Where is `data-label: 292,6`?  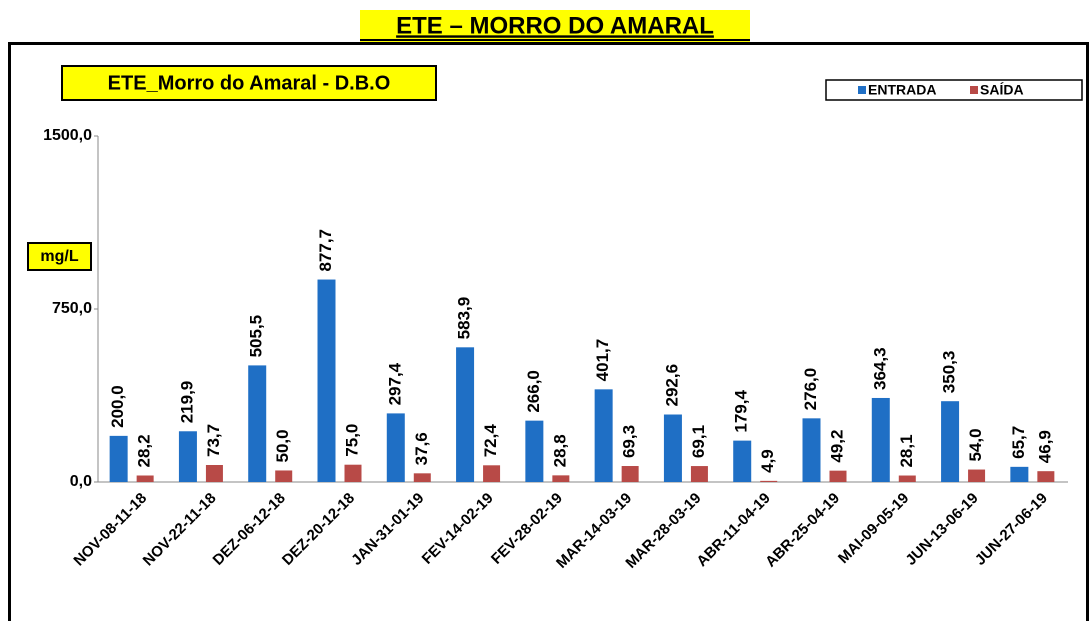 data-label: 292,6 is located at coordinates (671, 385).